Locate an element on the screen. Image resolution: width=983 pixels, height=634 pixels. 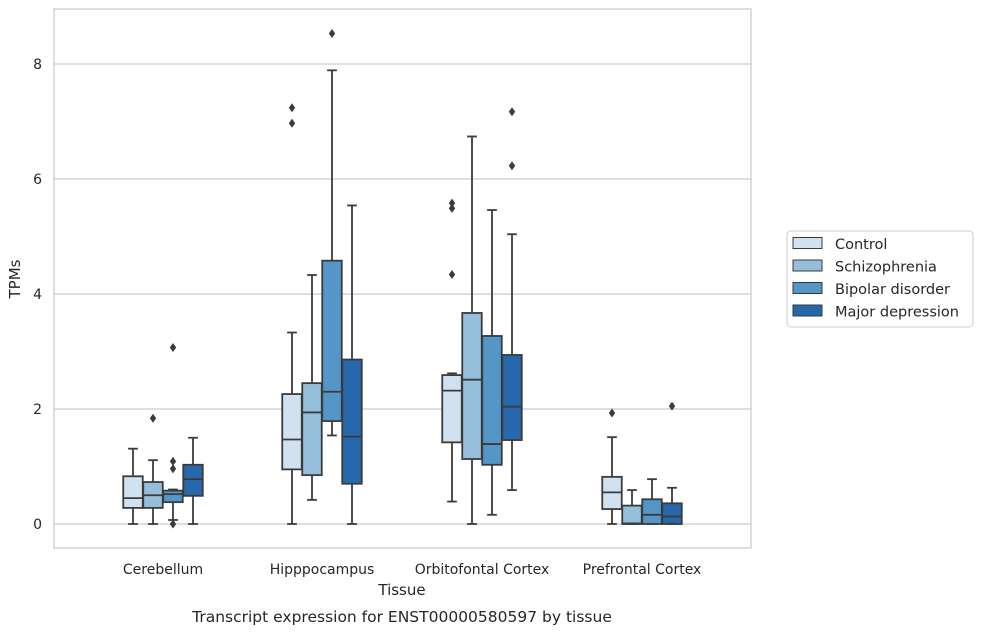
x-tick-label: Hipppocampus is located at coordinates (322, 570).